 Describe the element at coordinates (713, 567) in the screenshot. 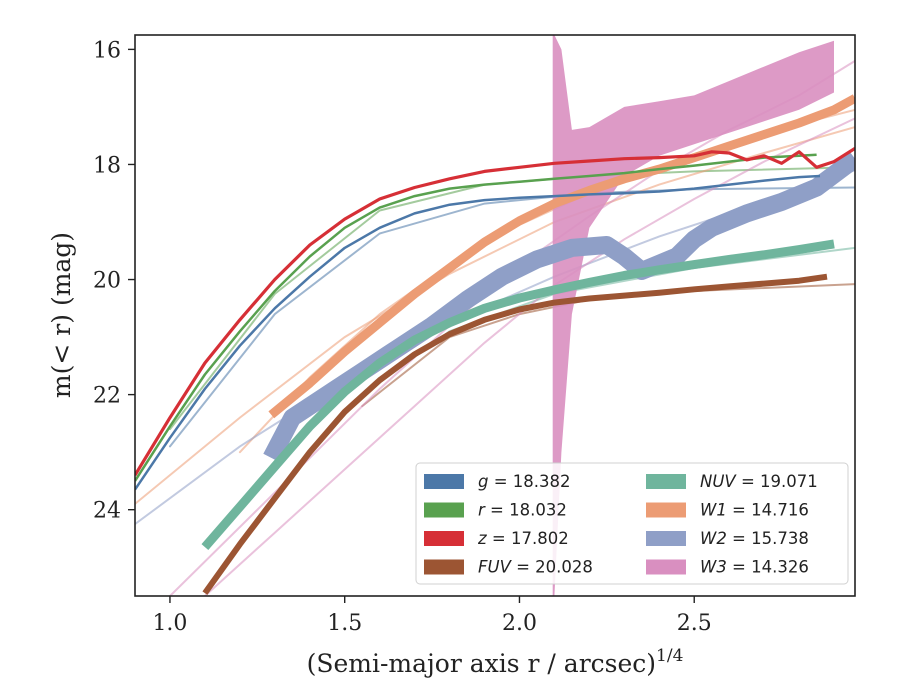

I see `legend-label-var: W3` at that location.